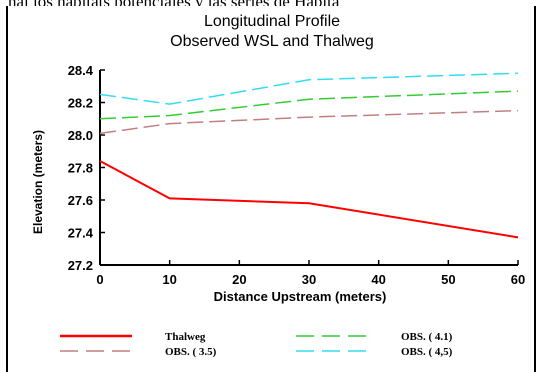 This screenshot has width=542, height=372. What do you see at coordinates (239, 279) in the screenshot?
I see `x-tick-label: 20` at bounding box center [239, 279].